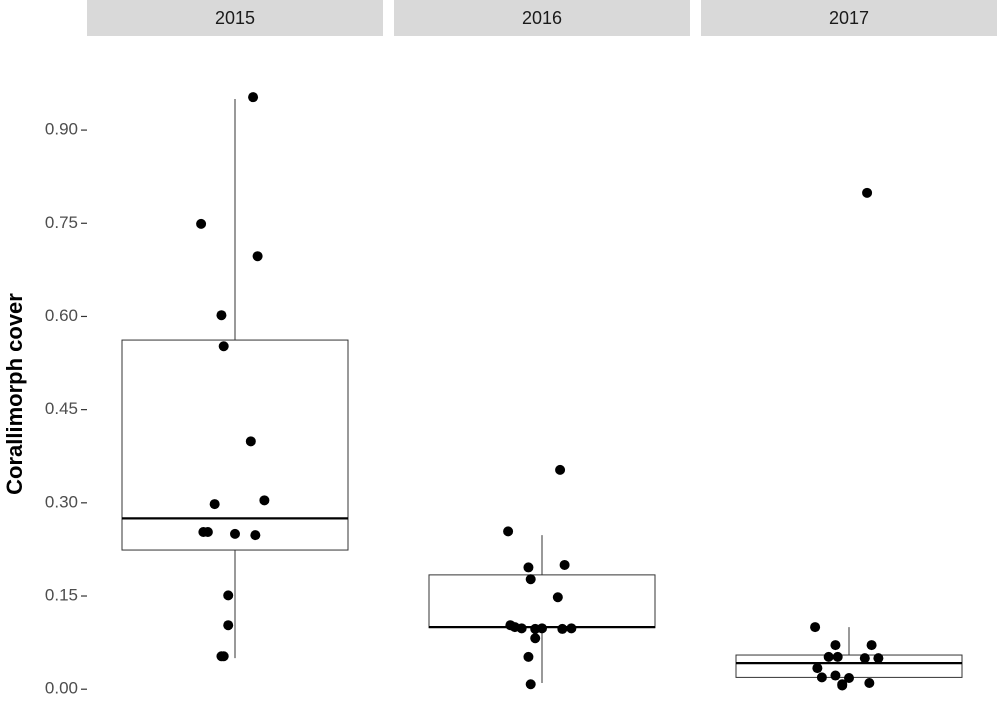  I want to click on y-tick-label: 0.75, so click(61, 222).